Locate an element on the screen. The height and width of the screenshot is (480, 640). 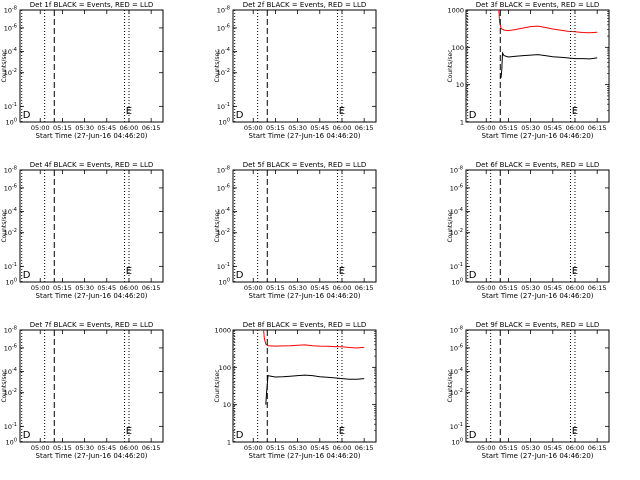
panel-title: Det 8f BLACK = Events, RED = LLD is located at coordinates (304, 325).